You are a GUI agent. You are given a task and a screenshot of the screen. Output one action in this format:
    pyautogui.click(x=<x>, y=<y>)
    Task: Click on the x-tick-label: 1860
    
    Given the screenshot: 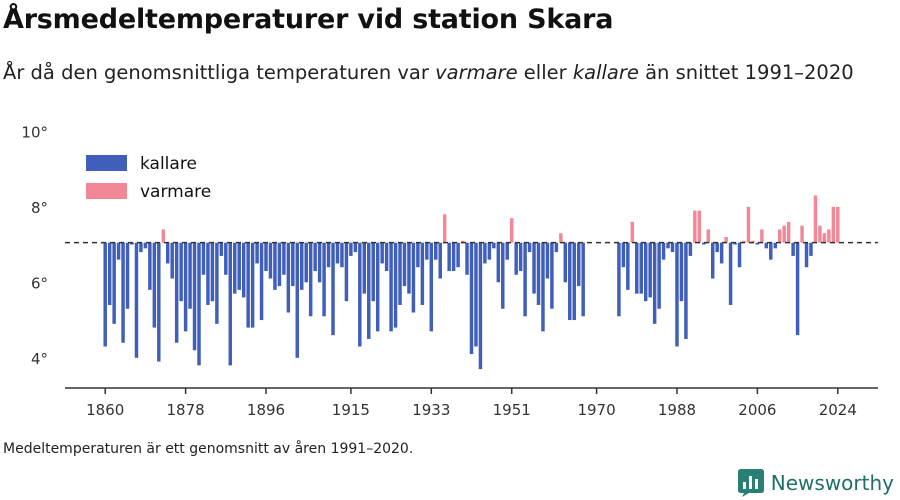 What is the action you would take?
    pyautogui.click(x=105, y=410)
    